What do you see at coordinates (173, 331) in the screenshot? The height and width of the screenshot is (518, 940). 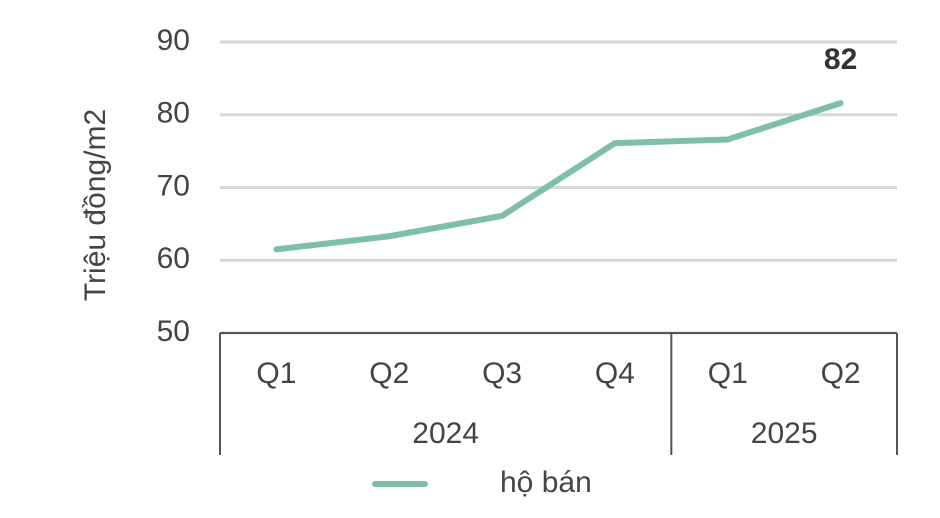 I see `y-tick-label: 50` at bounding box center [173, 331].